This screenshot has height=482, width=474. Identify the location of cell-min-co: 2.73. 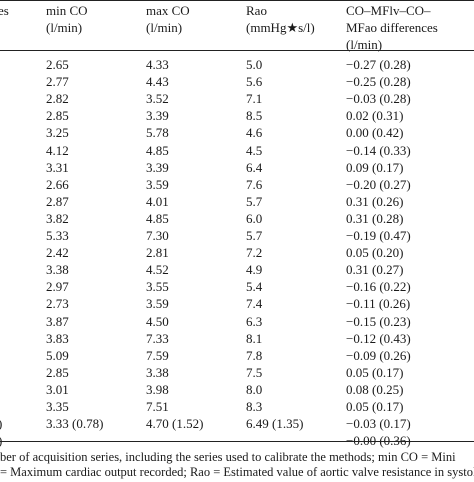
(57, 304).